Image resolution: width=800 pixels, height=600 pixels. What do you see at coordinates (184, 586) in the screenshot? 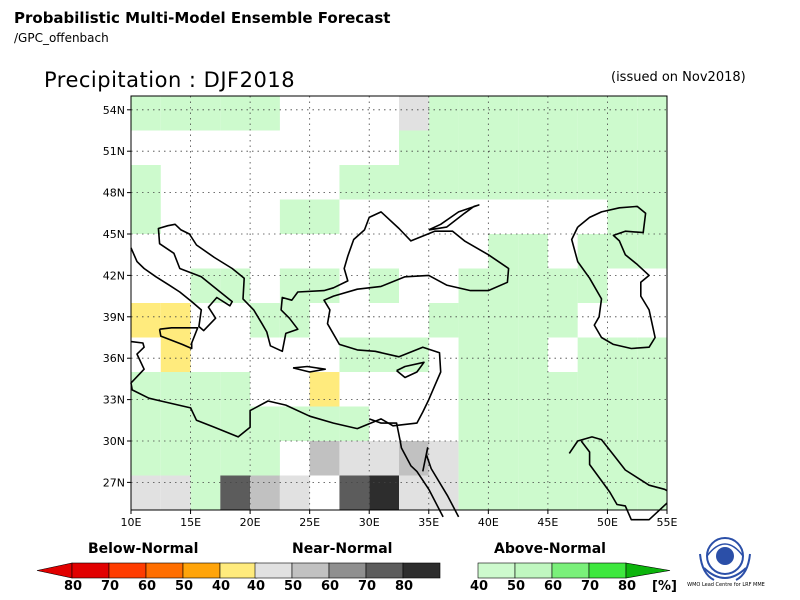
I see `legend-below-label: 50` at bounding box center [184, 586].